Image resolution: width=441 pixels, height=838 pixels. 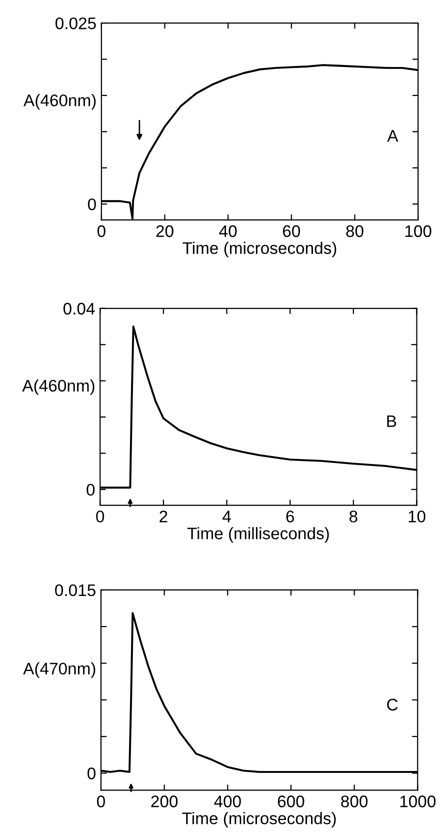 I want to click on x-tick-label: 80, so click(x=355, y=231).